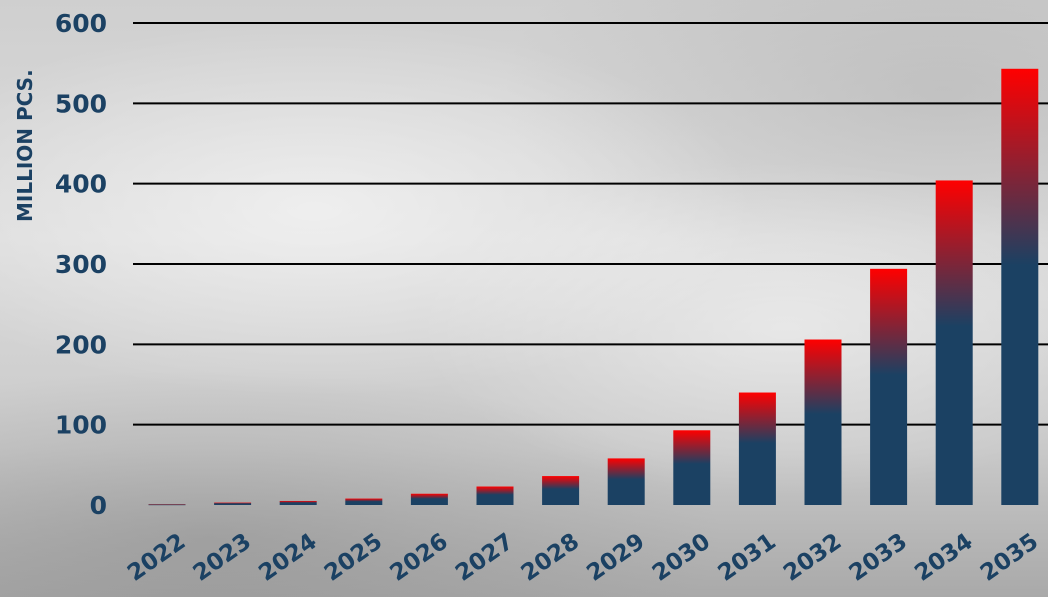 This screenshot has width=1048, height=597. What do you see at coordinates (954, 342) in the screenshot?
I see `bar-2034` at bounding box center [954, 342].